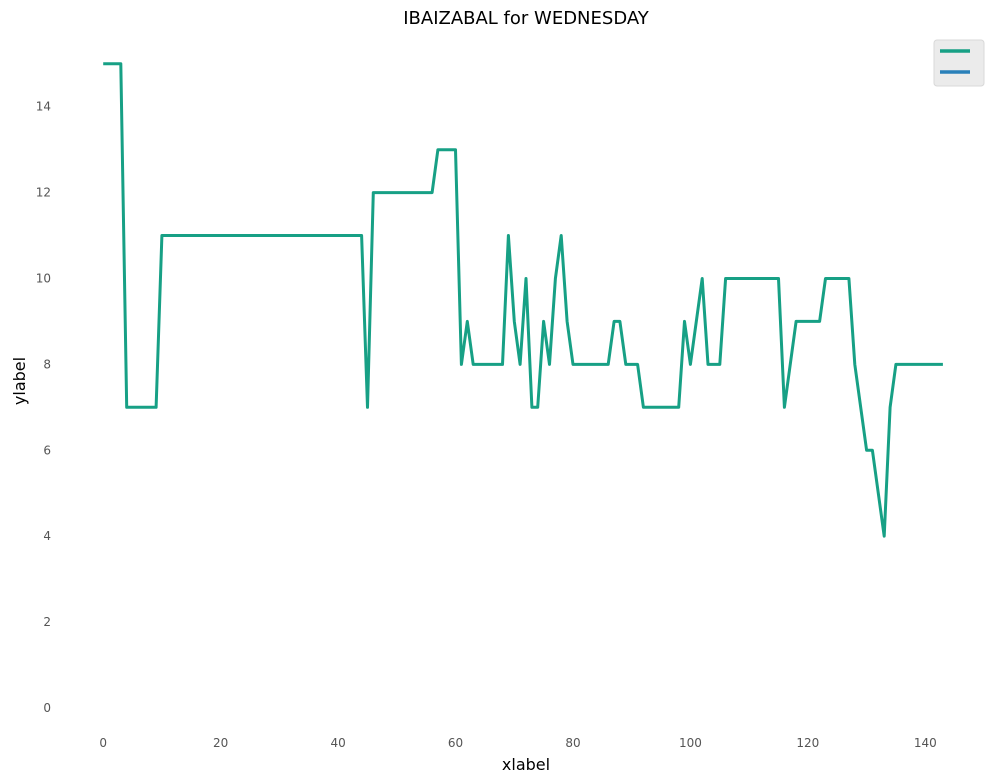  Describe the element at coordinates (103, 743) in the screenshot. I see `x-tick-label: 0` at that location.